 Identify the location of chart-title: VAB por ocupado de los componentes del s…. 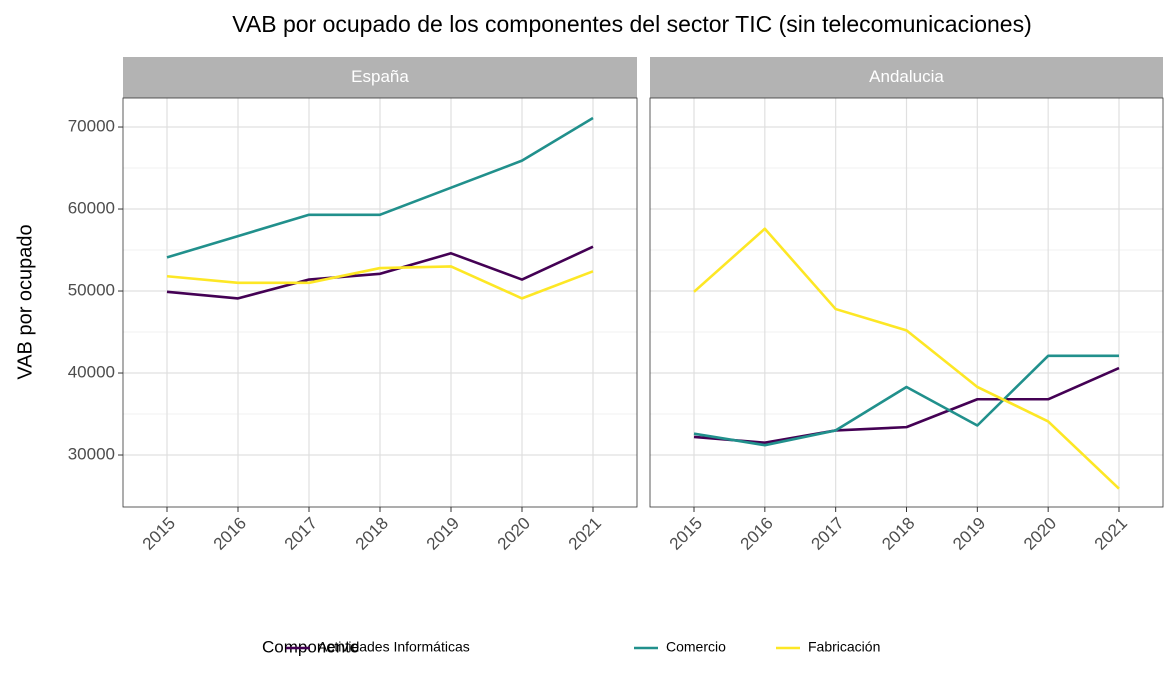
(631, 24).